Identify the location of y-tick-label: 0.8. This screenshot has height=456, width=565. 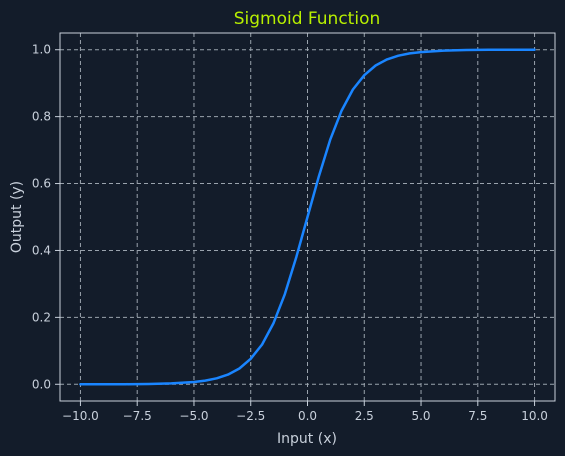
(41, 117).